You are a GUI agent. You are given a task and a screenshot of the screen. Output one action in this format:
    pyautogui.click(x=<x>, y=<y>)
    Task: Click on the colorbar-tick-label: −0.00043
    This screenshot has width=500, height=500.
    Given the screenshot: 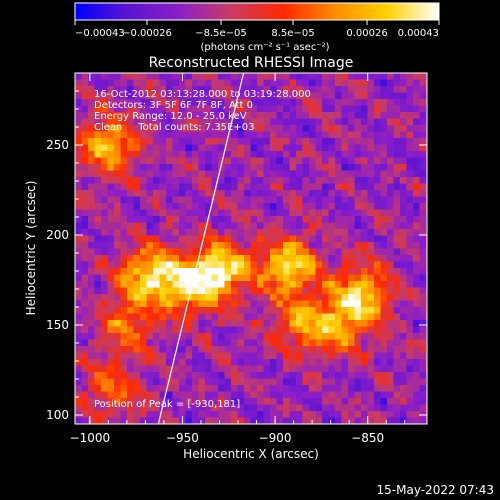 What is the action you would take?
    pyautogui.click(x=100, y=33)
    